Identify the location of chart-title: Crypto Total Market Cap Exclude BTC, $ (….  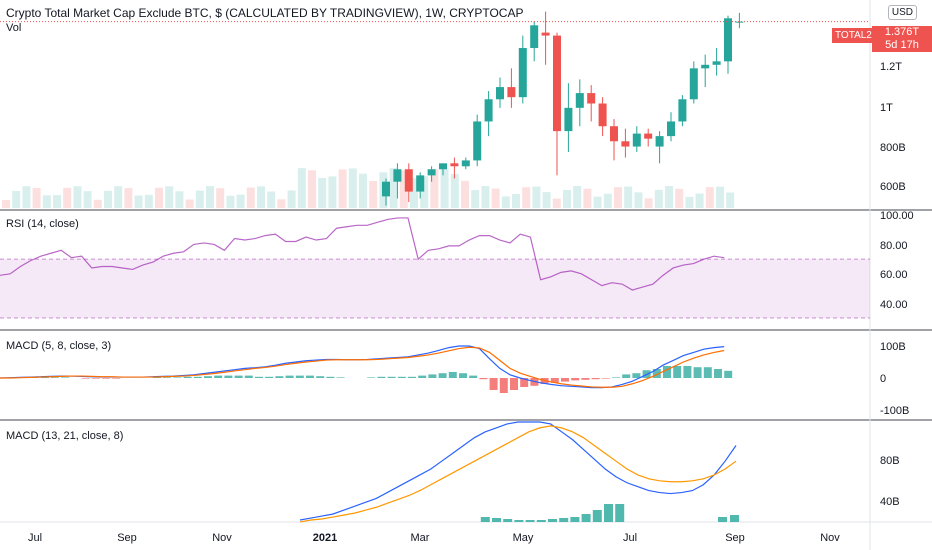
(265, 13).